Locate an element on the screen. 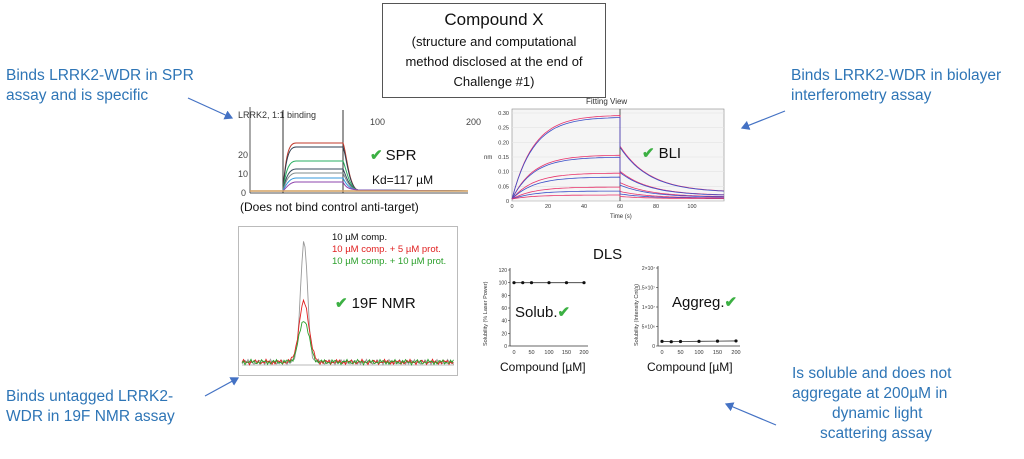  bli-ytick: 0.25 is located at coordinates (503, 129).